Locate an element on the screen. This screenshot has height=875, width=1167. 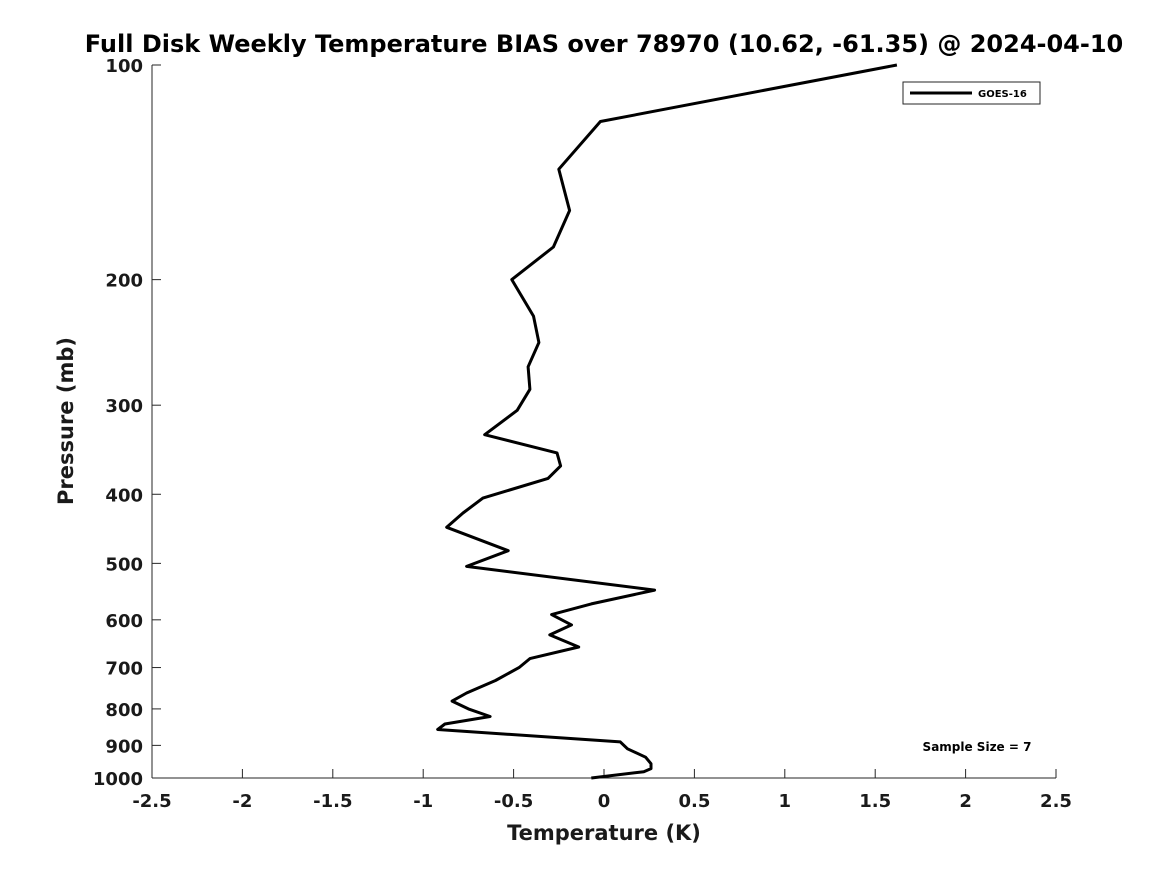
y-tick-label: 800 is located at coordinates (124, 710).